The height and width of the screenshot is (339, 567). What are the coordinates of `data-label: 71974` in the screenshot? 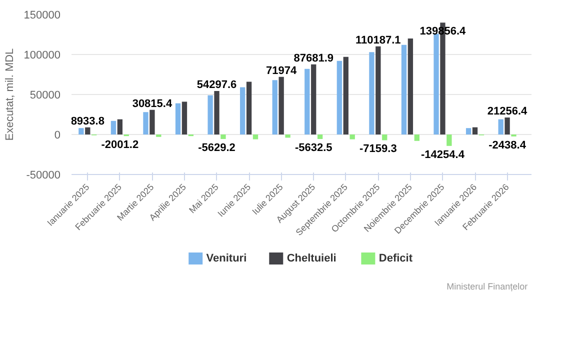 It's located at (282, 70).